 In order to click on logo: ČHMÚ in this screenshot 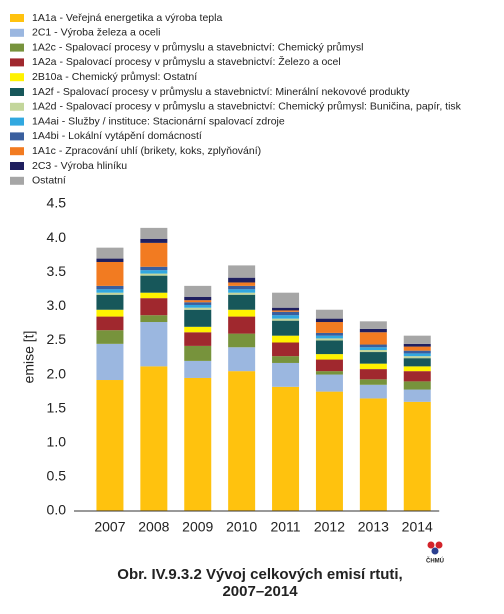, I will do `click(435, 553)`.